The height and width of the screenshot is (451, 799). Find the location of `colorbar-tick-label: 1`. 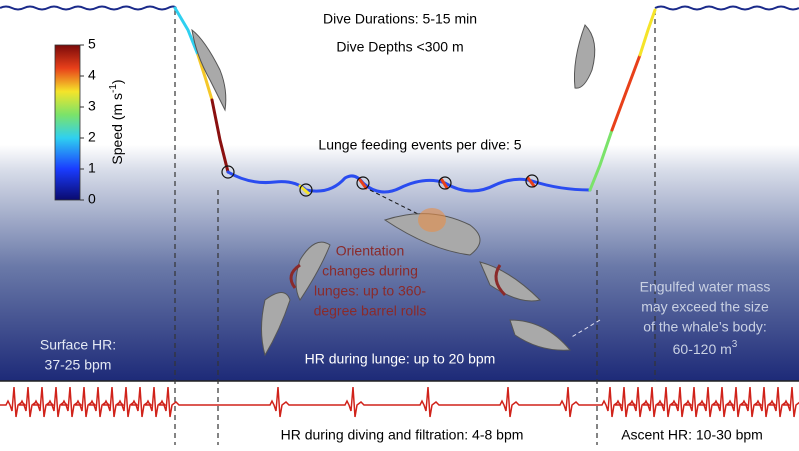

colorbar-tick-label: 1 is located at coordinates (92, 168).